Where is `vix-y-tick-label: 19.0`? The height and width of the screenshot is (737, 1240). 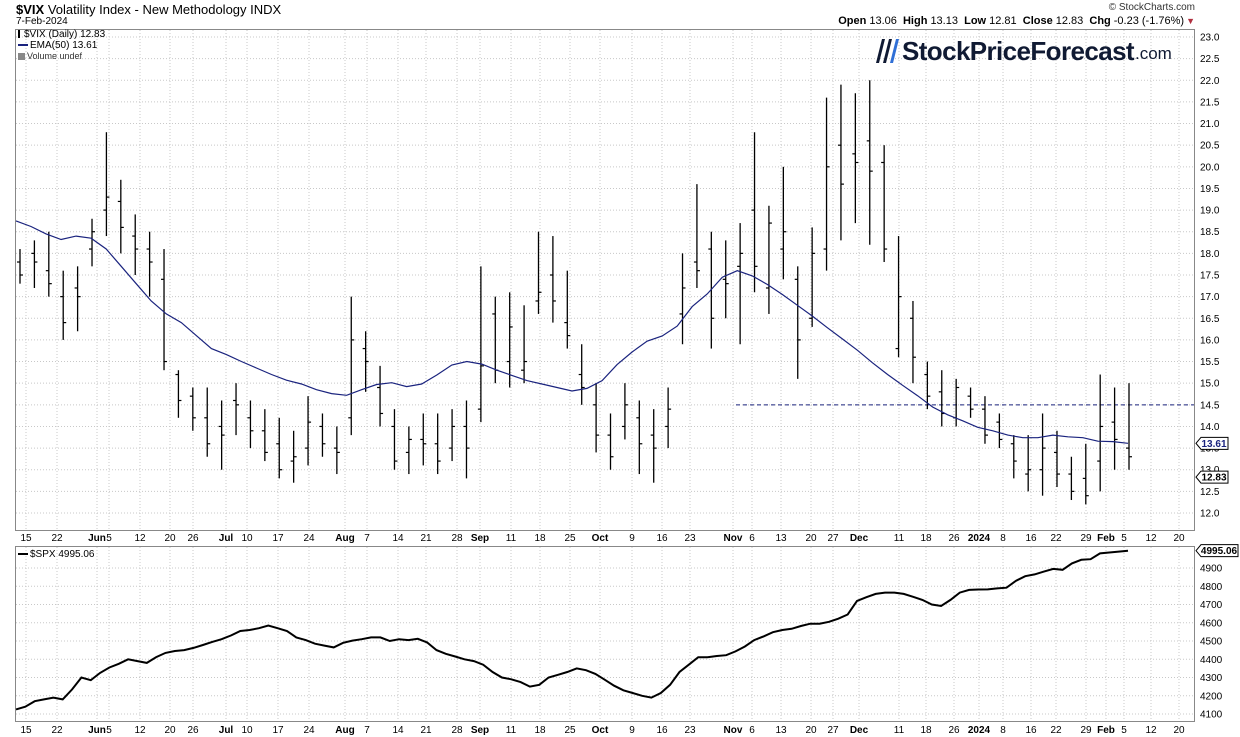 vix-y-tick-label: 19.0 is located at coordinates (1210, 211).